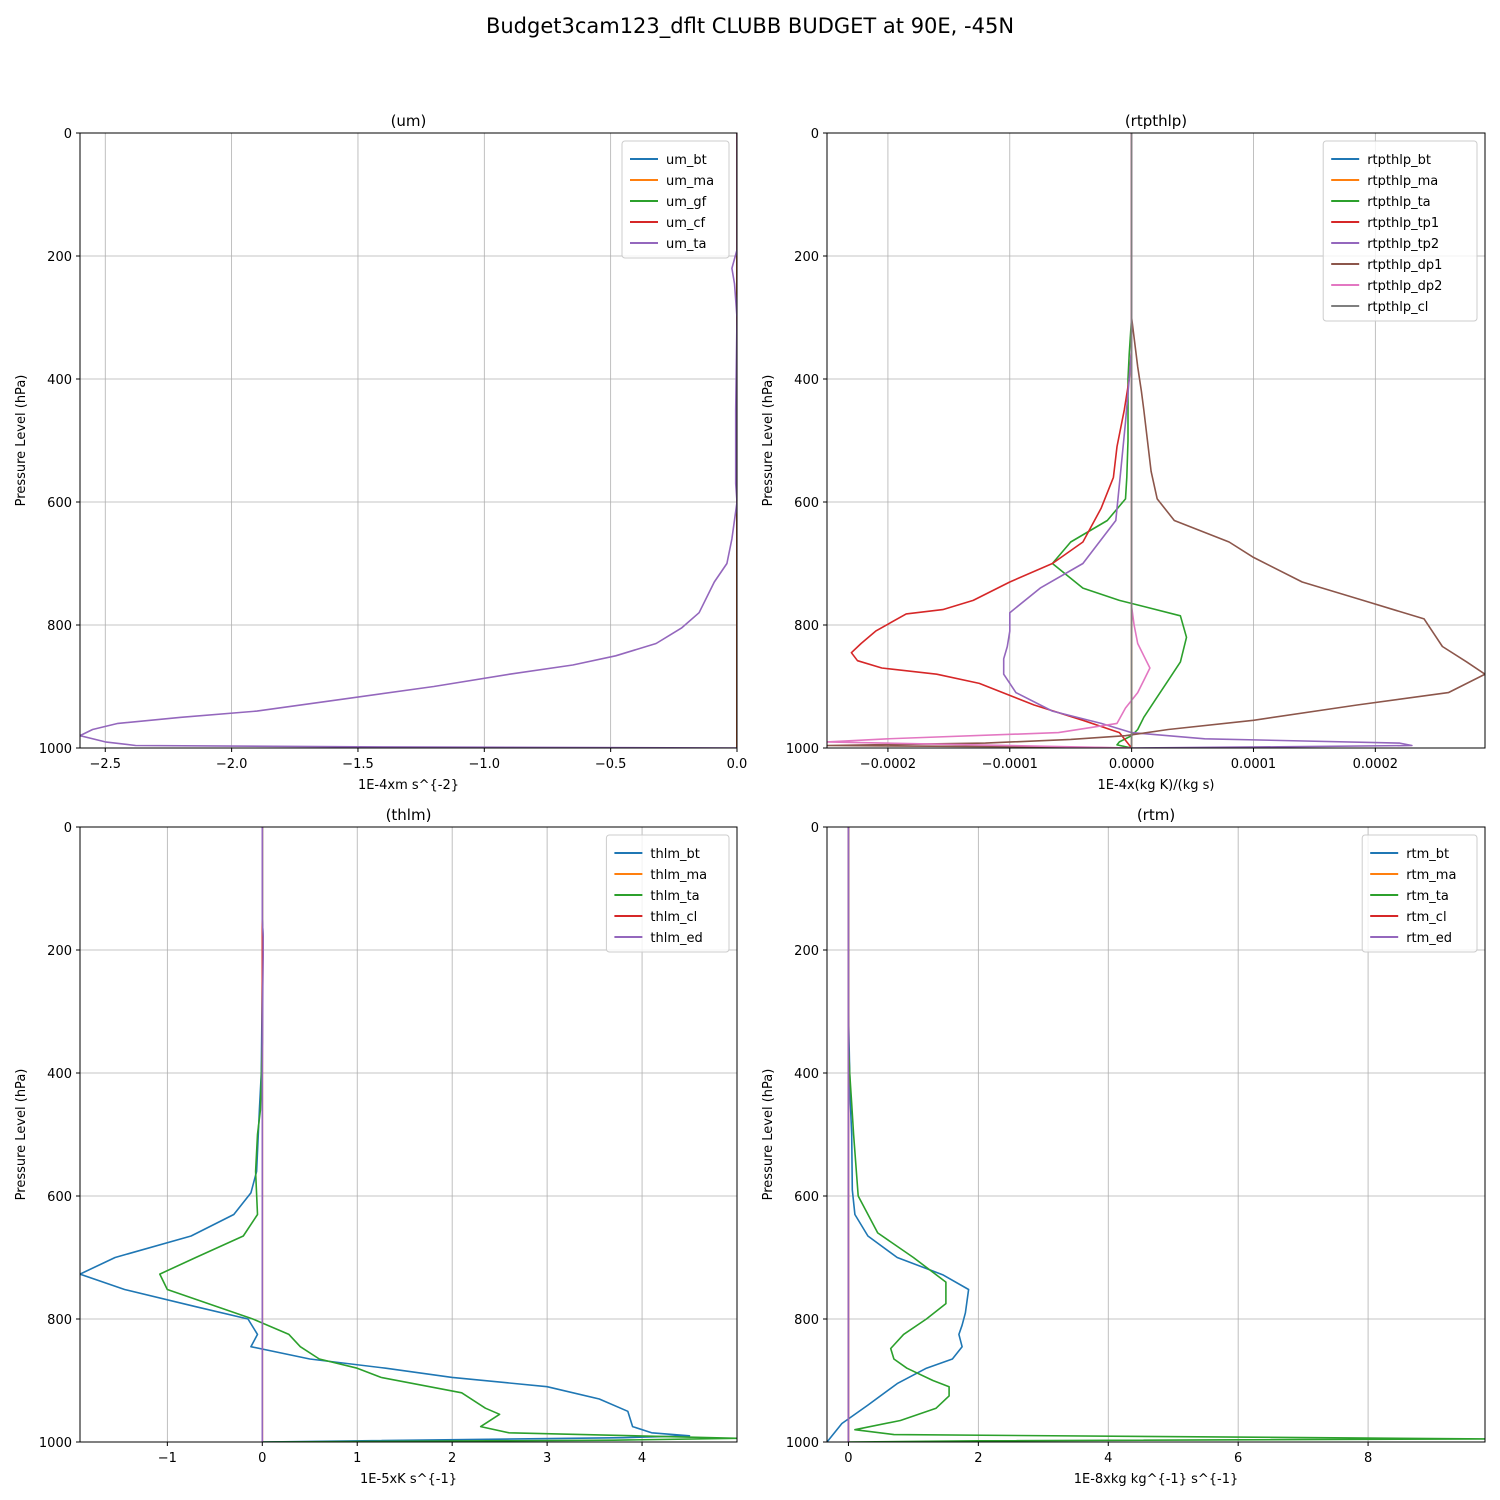  What do you see at coordinates (1426, 917) in the screenshot?
I see `legend-entry: rtm_cl` at bounding box center [1426, 917].